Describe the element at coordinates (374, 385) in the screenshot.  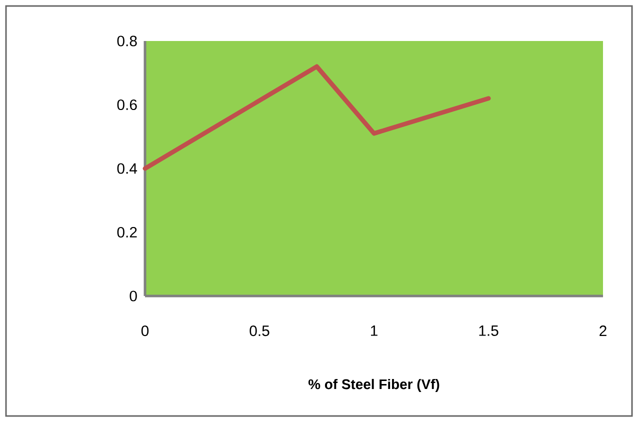
I see `x-axis-title: % of Steel Fiber (Vf)` at that location.